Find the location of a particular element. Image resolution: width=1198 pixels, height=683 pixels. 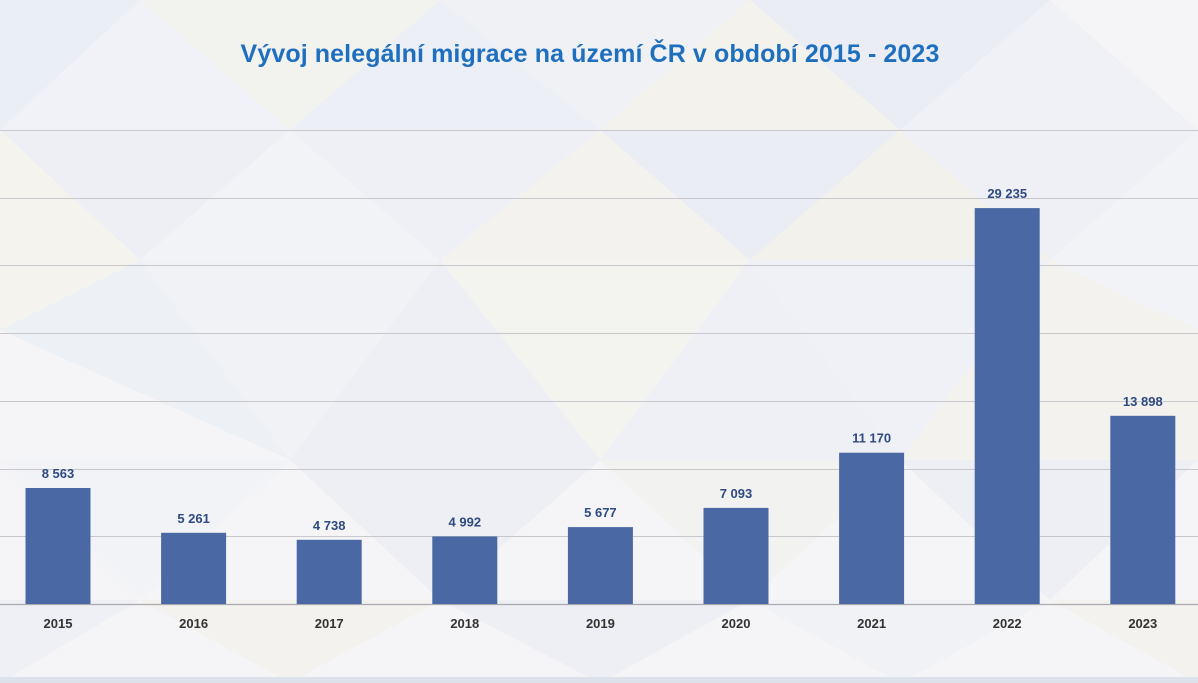

bar-2015 is located at coordinates (58, 546).